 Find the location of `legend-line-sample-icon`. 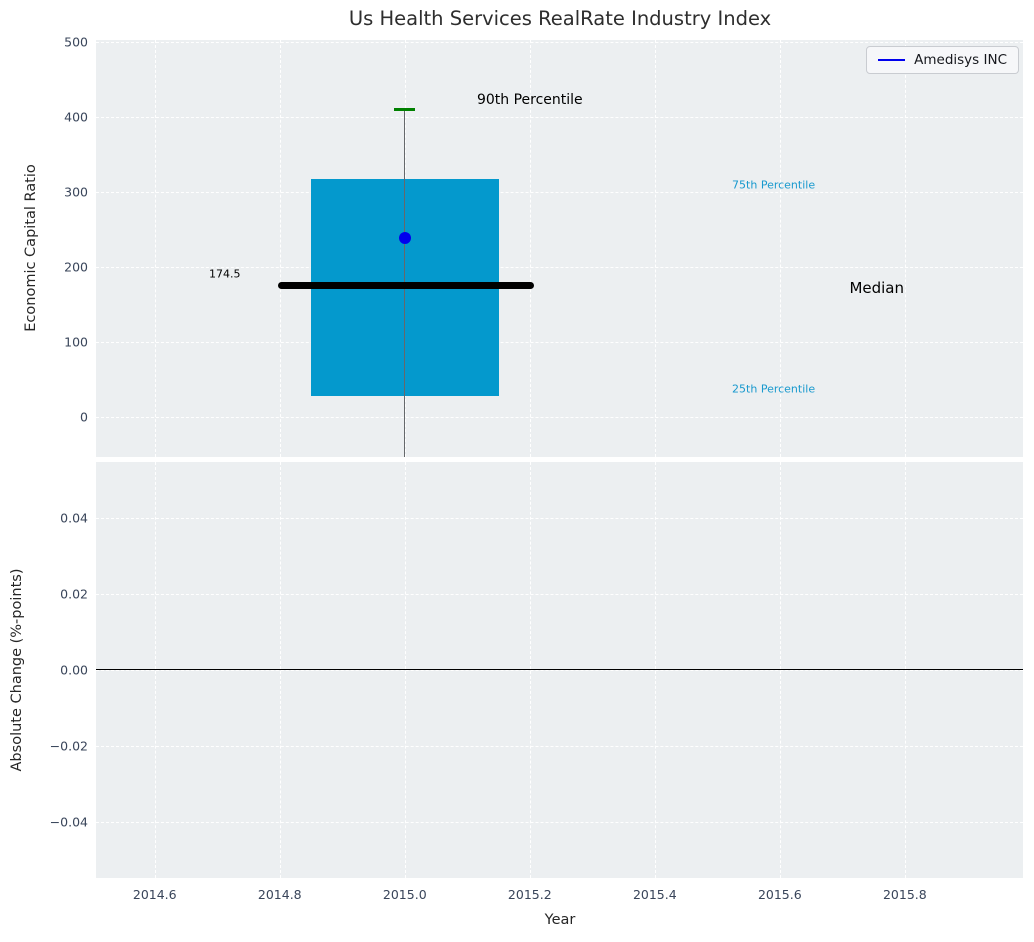

legend-line-sample-icon is located at coordinates (892, 60).